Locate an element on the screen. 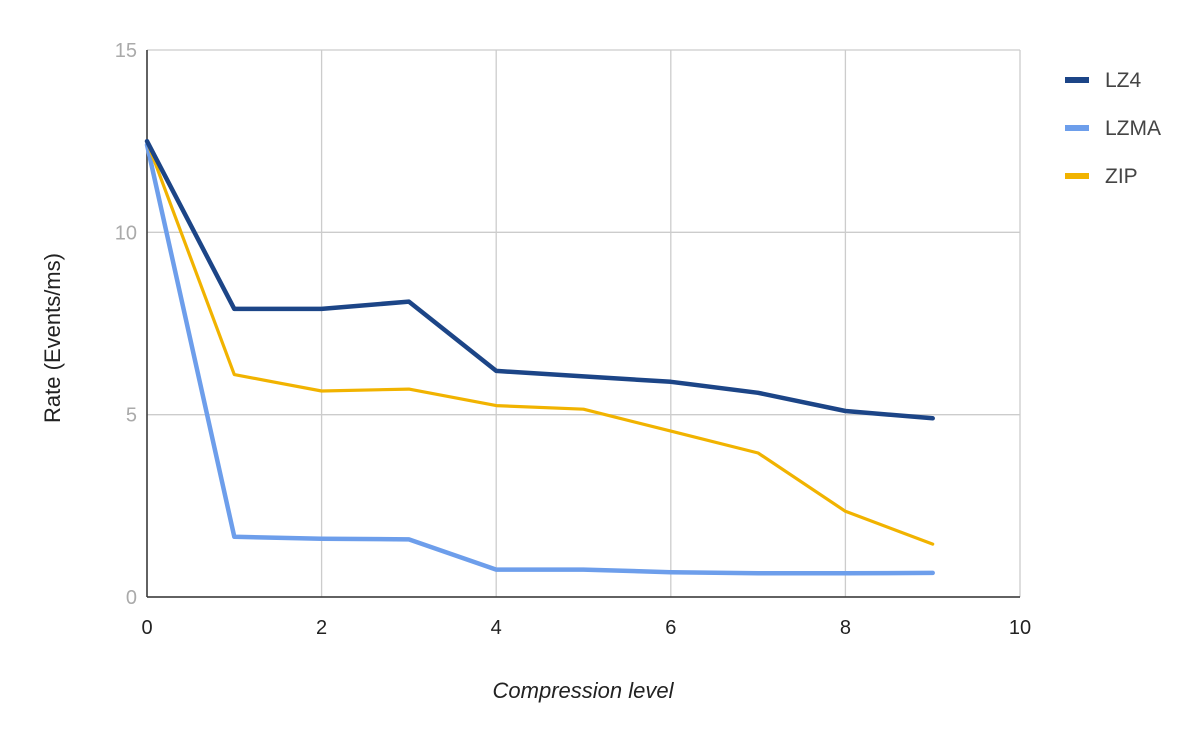  y-axis-title: Rate (Events/ms) is located at coordinates (52, 338).